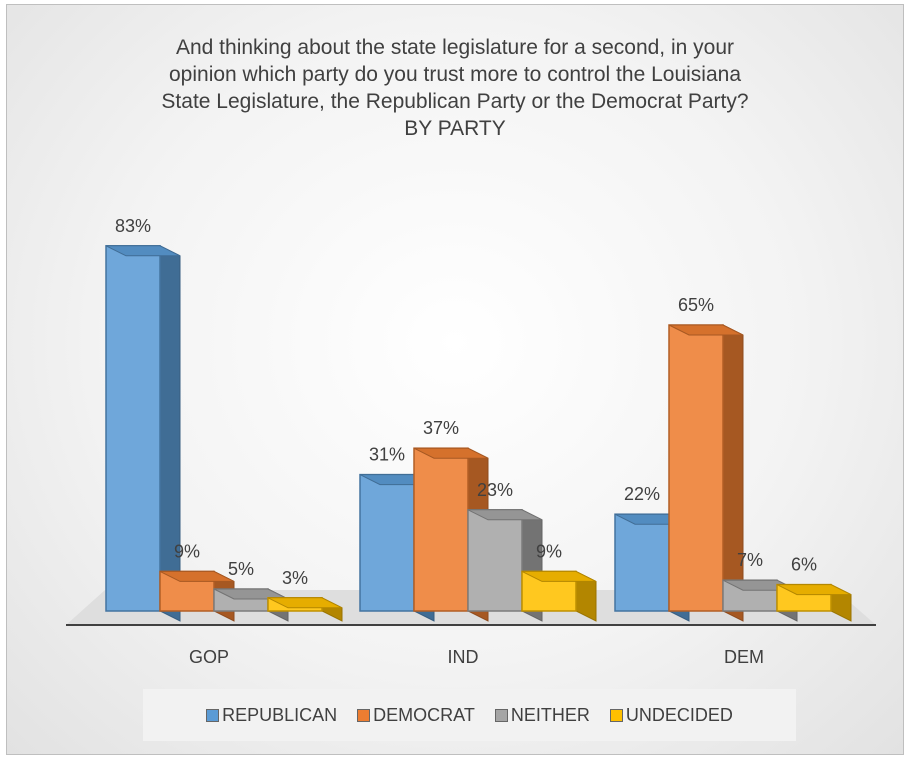 The width and height of the screenshot is (911, 759). I want to click on category-label-dem: DEM, so click(744, 657).